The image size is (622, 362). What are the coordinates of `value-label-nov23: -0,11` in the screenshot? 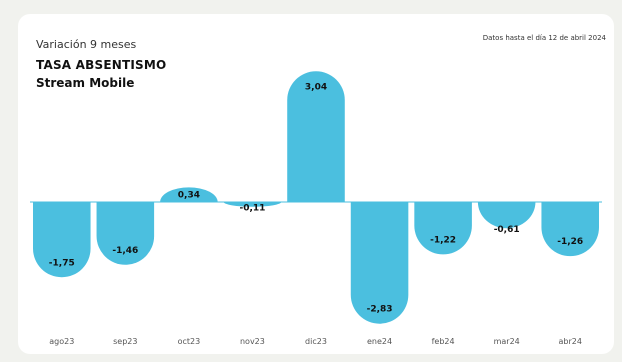 It's located at (252, 209).